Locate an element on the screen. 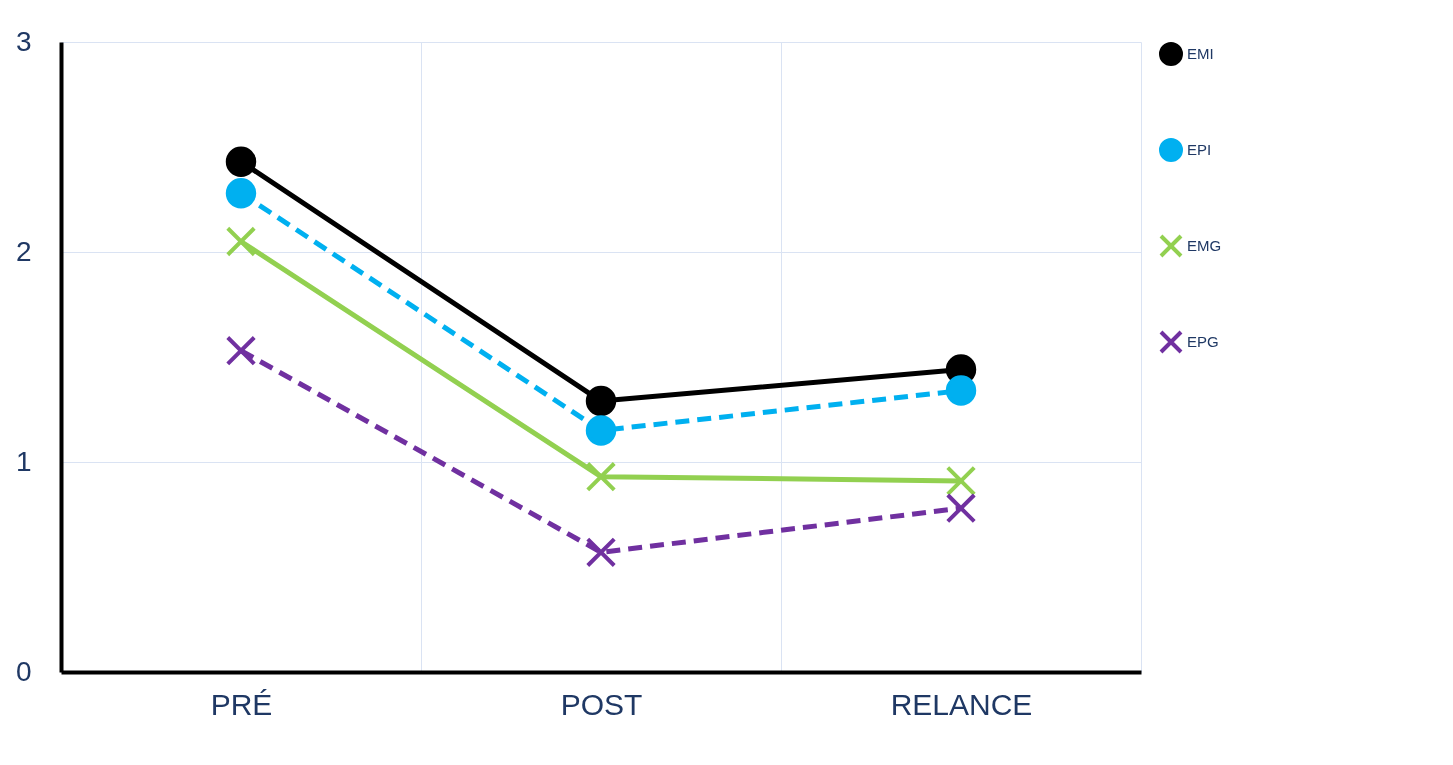 The width and height of the screenshot is (1453, 765). x-tick-label: PRÉ is located at coordinates (241, 704).